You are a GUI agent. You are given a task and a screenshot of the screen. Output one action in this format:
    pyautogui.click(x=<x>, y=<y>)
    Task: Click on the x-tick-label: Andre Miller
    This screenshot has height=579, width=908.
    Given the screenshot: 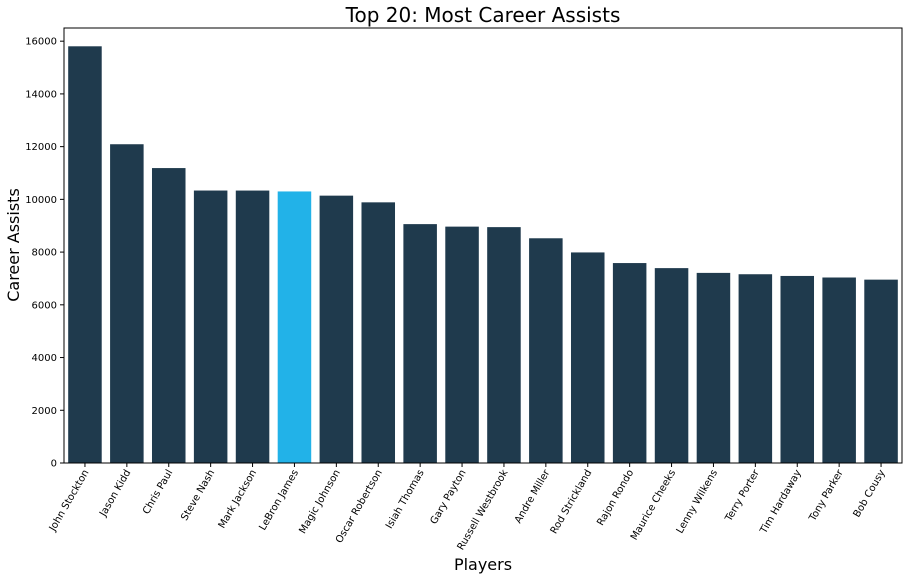 What is the action you would take?
    pyautogui.click(x=533, y=496)
    